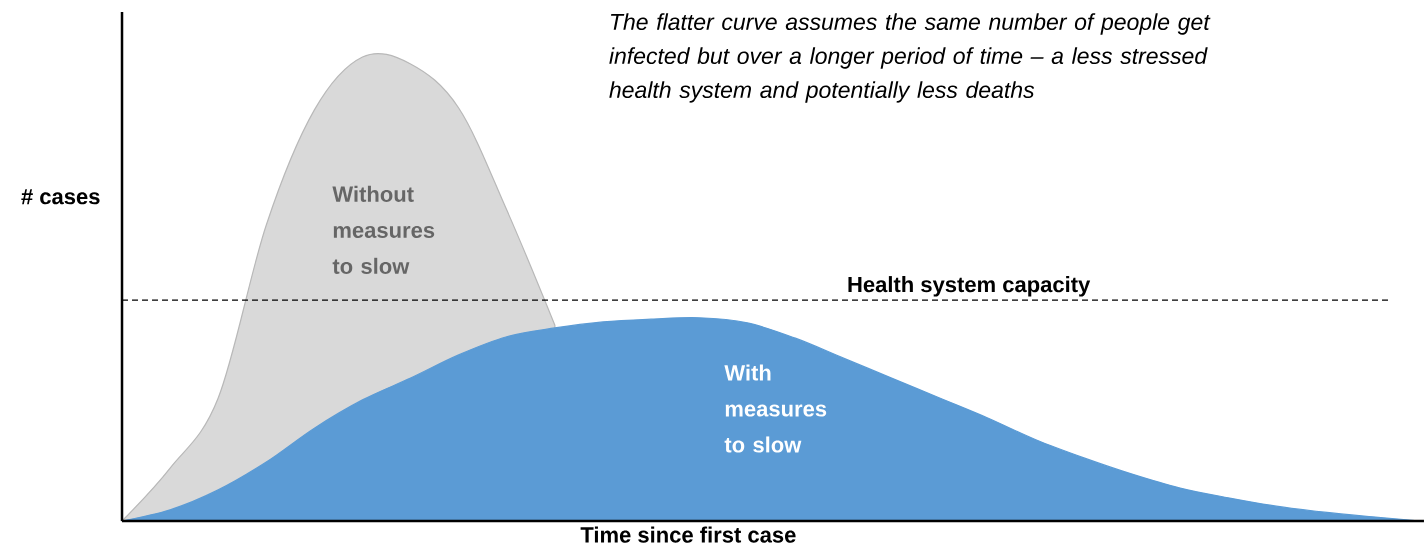  What do you see at coordinates (688, 534) in the screenshot?
I see `x-axis-title: Time since first case` at bounding box center [688, 534].